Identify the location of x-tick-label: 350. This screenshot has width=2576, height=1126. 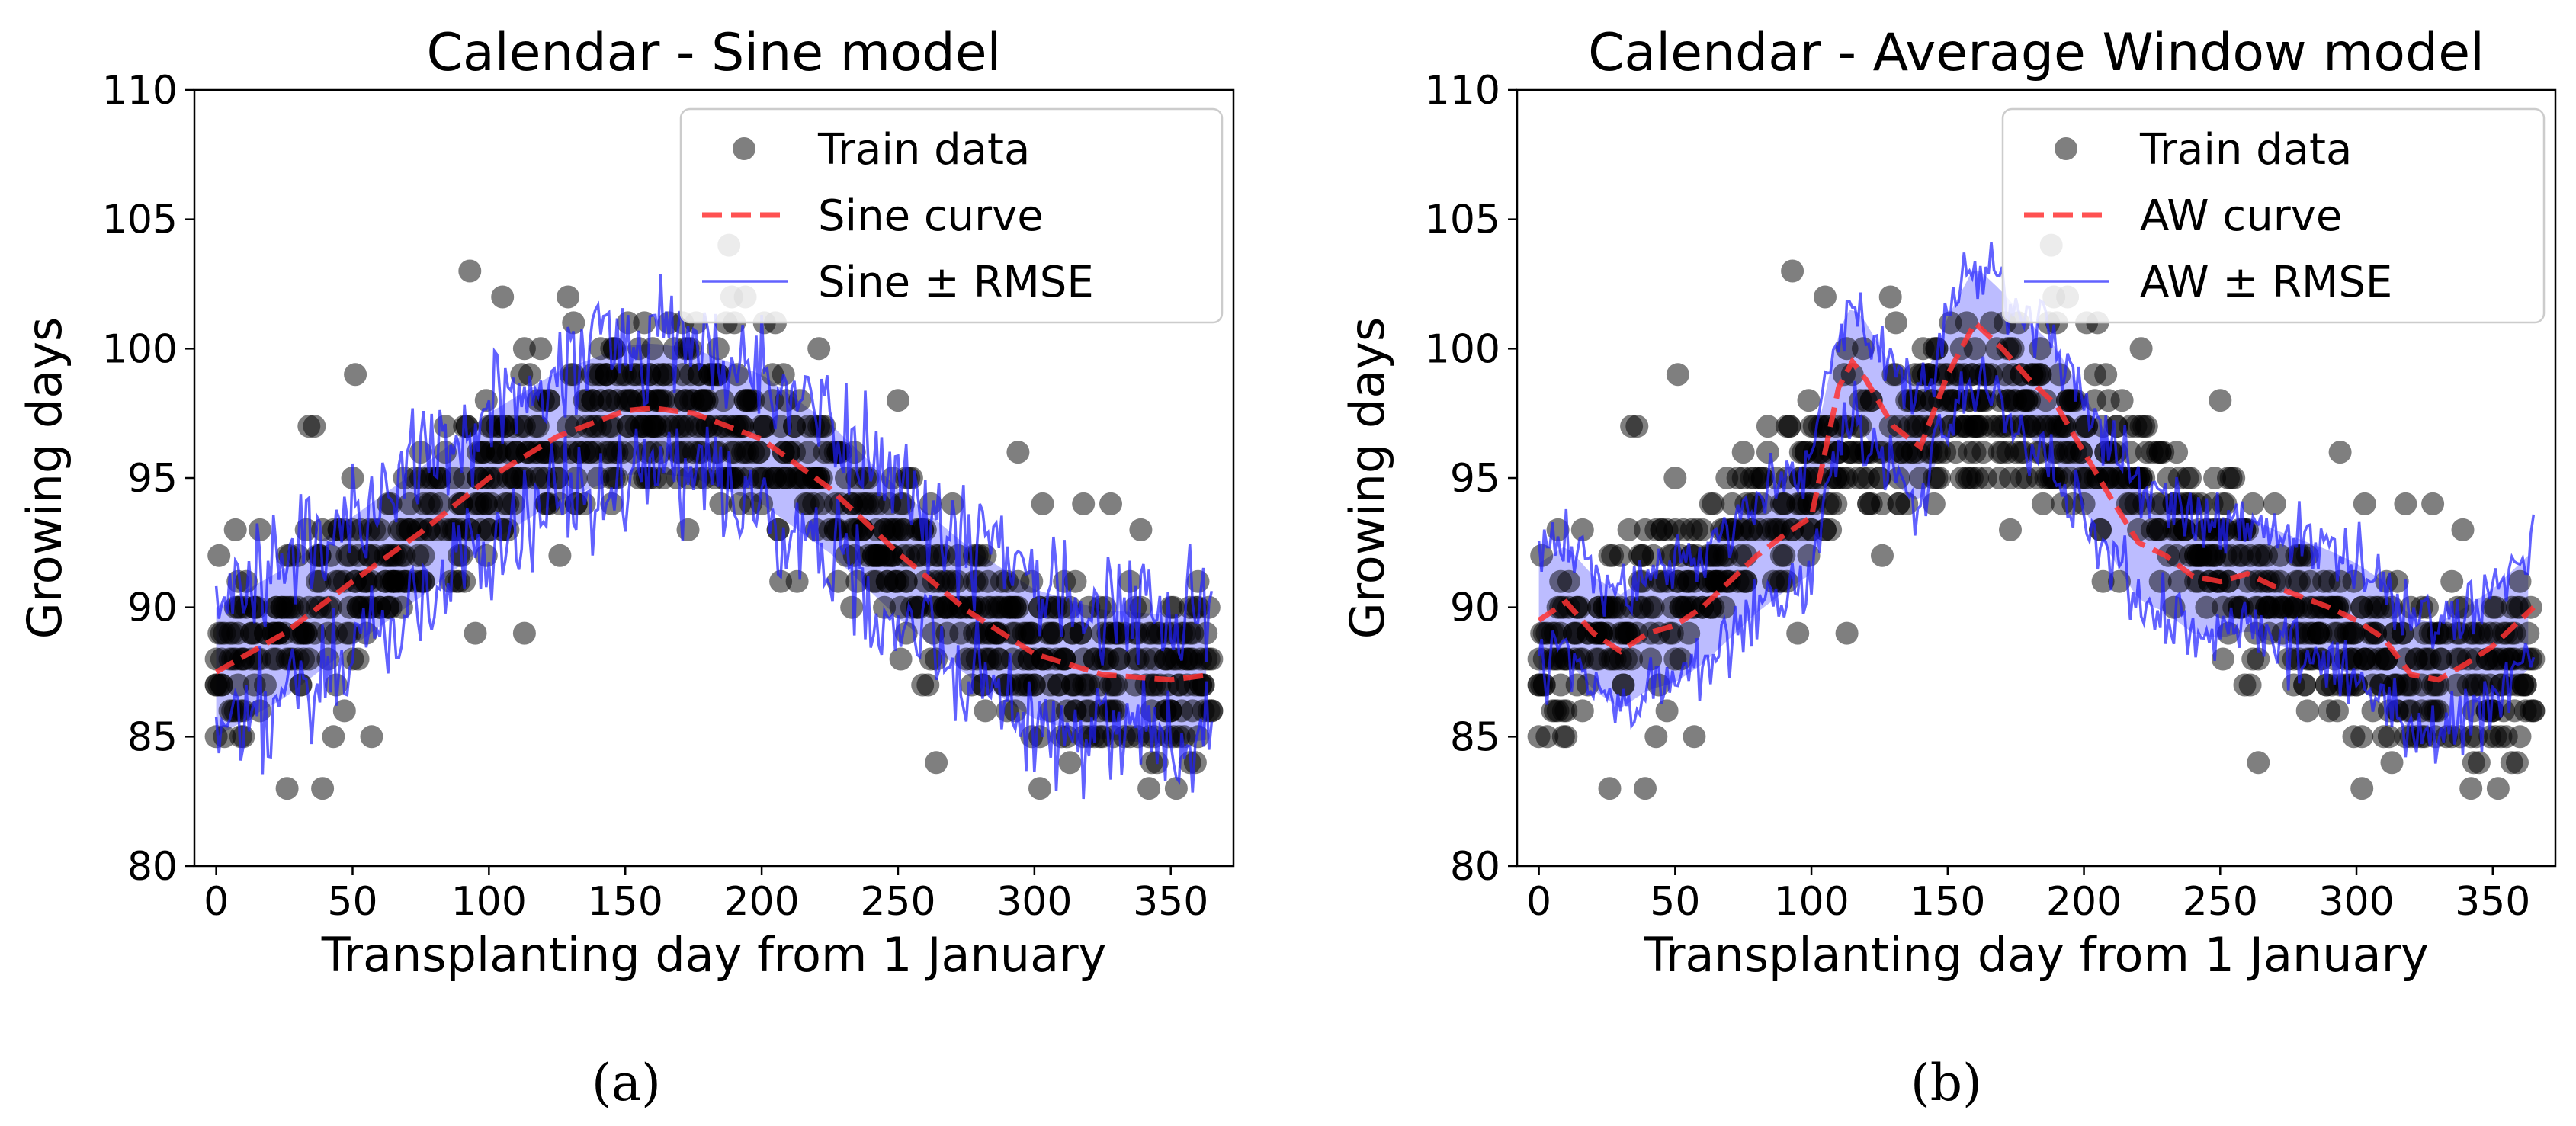
(2492, 902).